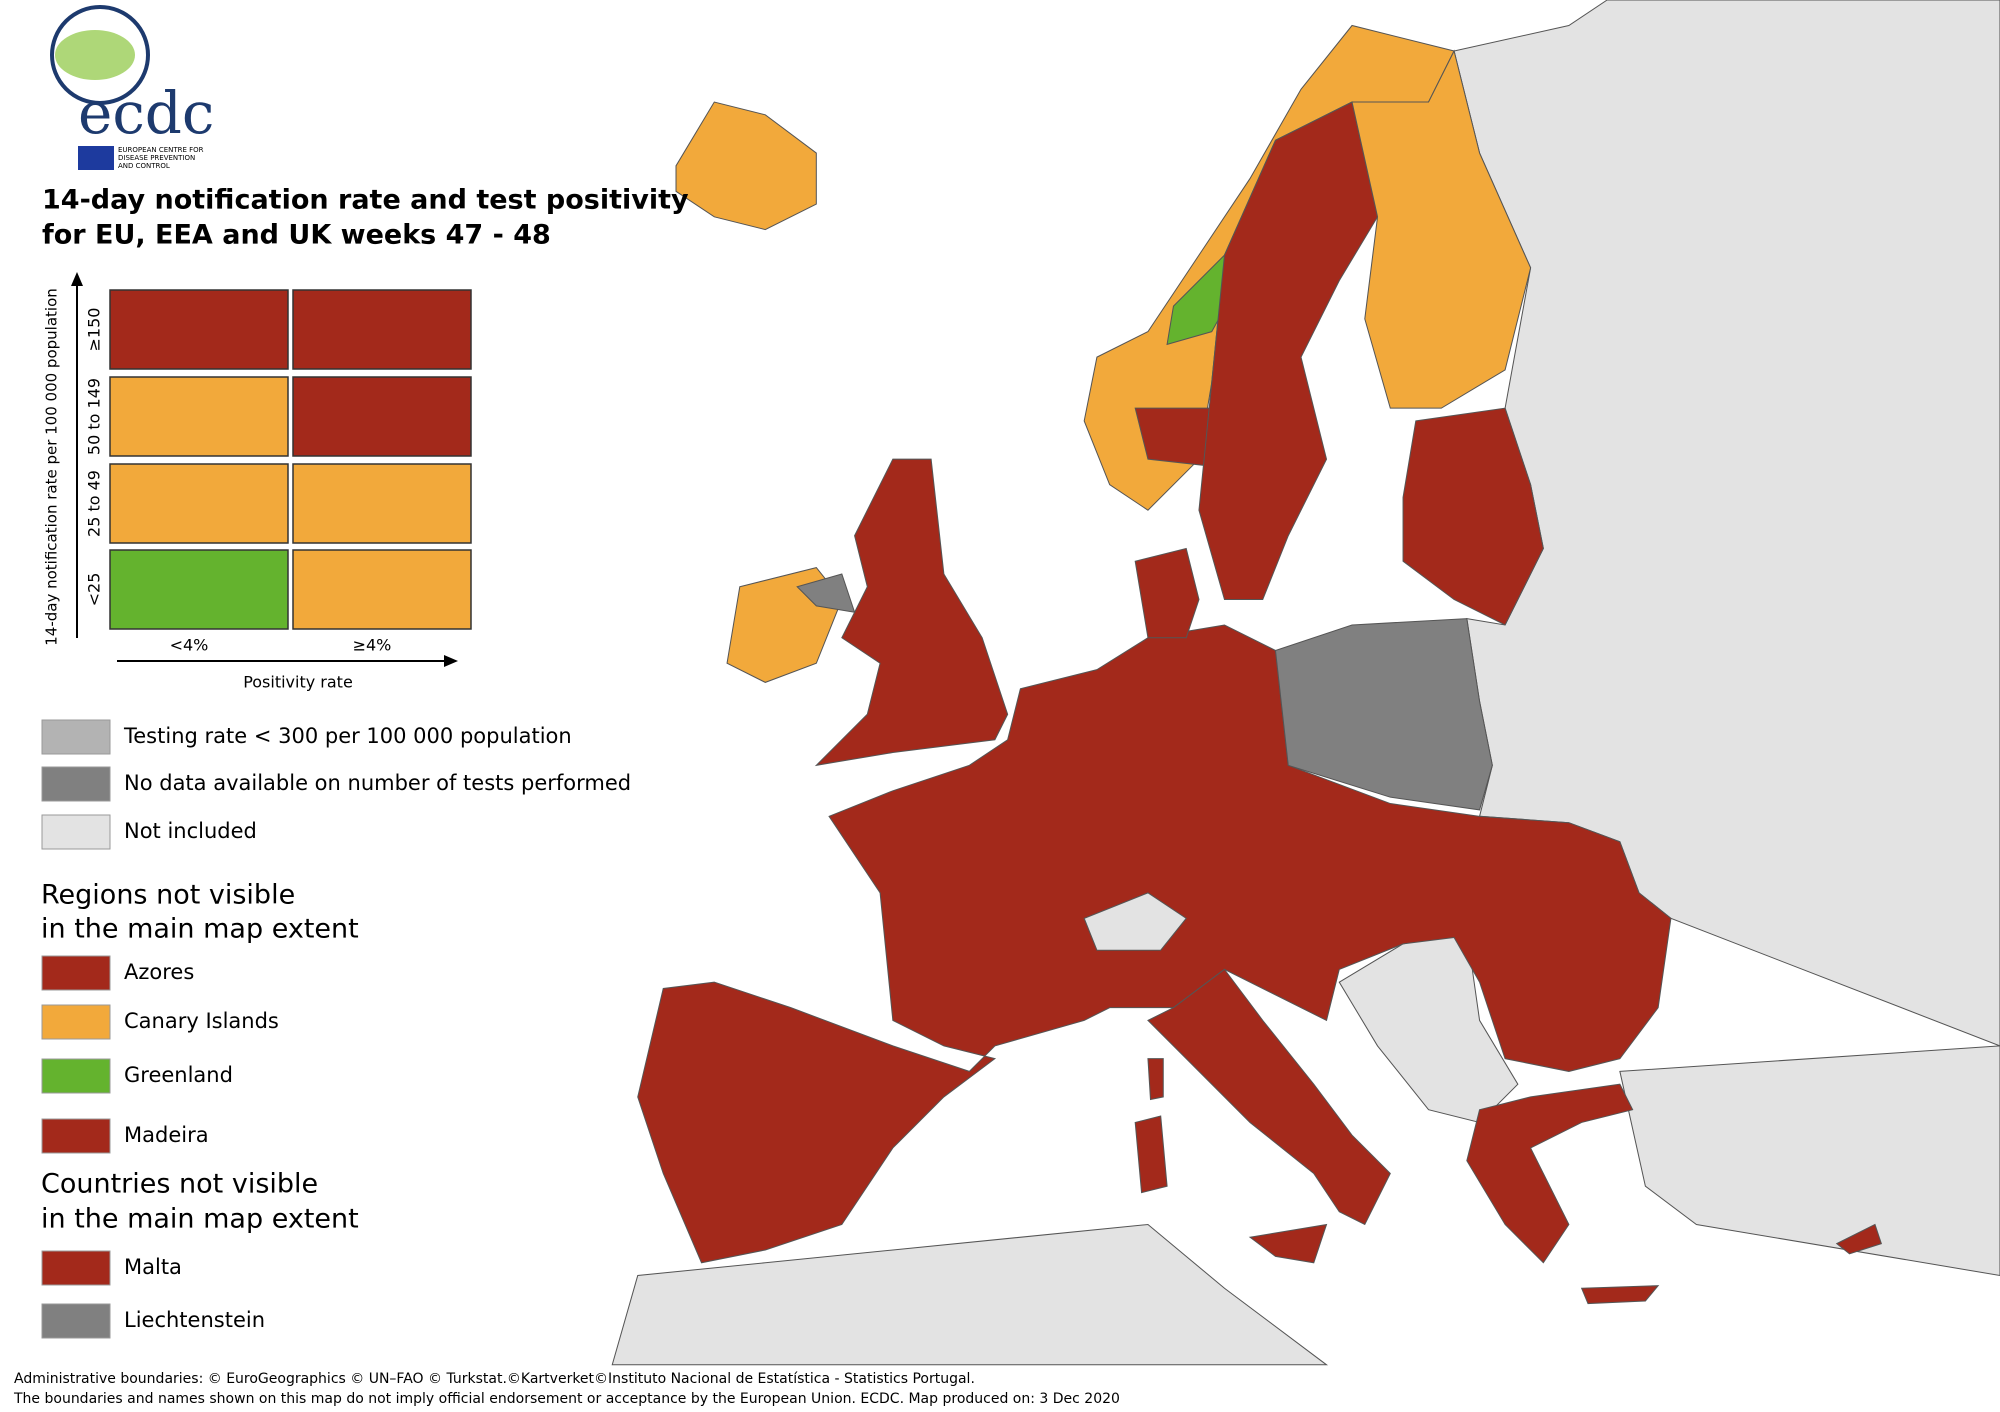  What do you see at coordinates (94, 590) in the screenshot?
I see `row-label: <25` at bounding box center [94, 590].